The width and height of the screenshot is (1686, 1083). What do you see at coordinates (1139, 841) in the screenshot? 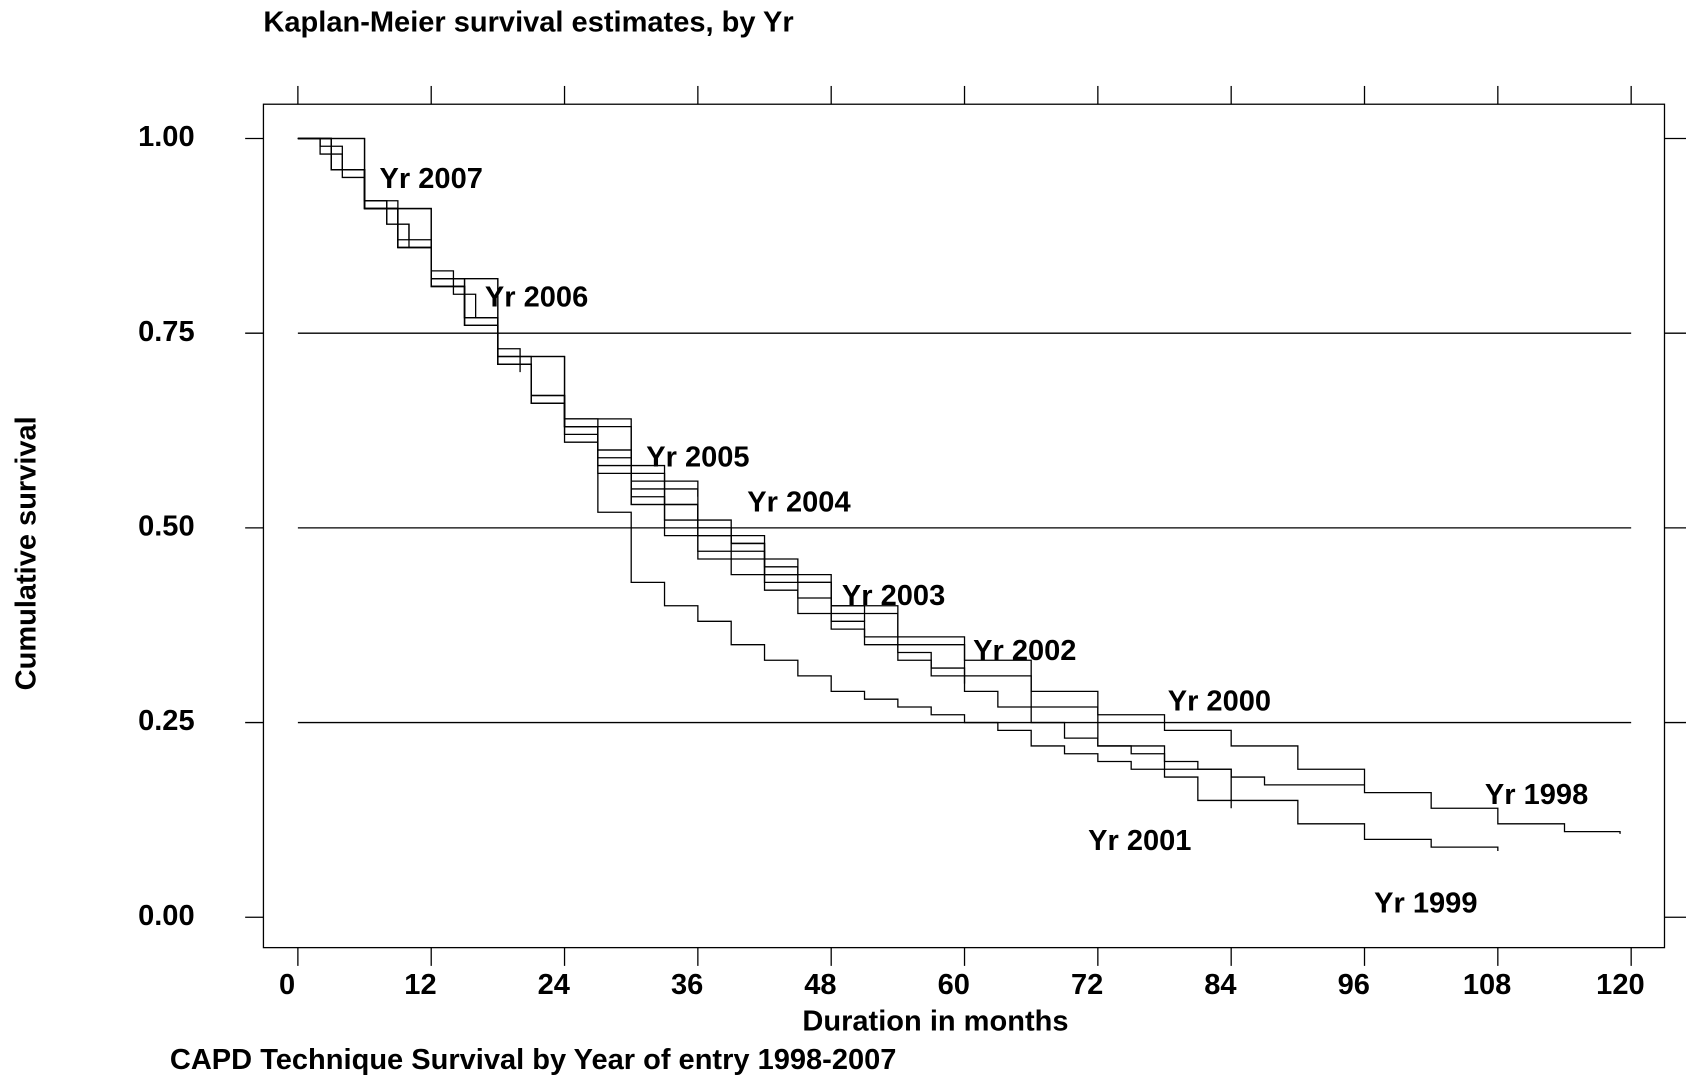
I see `curve-label: Yr 2001` at bounding box center [1139, 841].